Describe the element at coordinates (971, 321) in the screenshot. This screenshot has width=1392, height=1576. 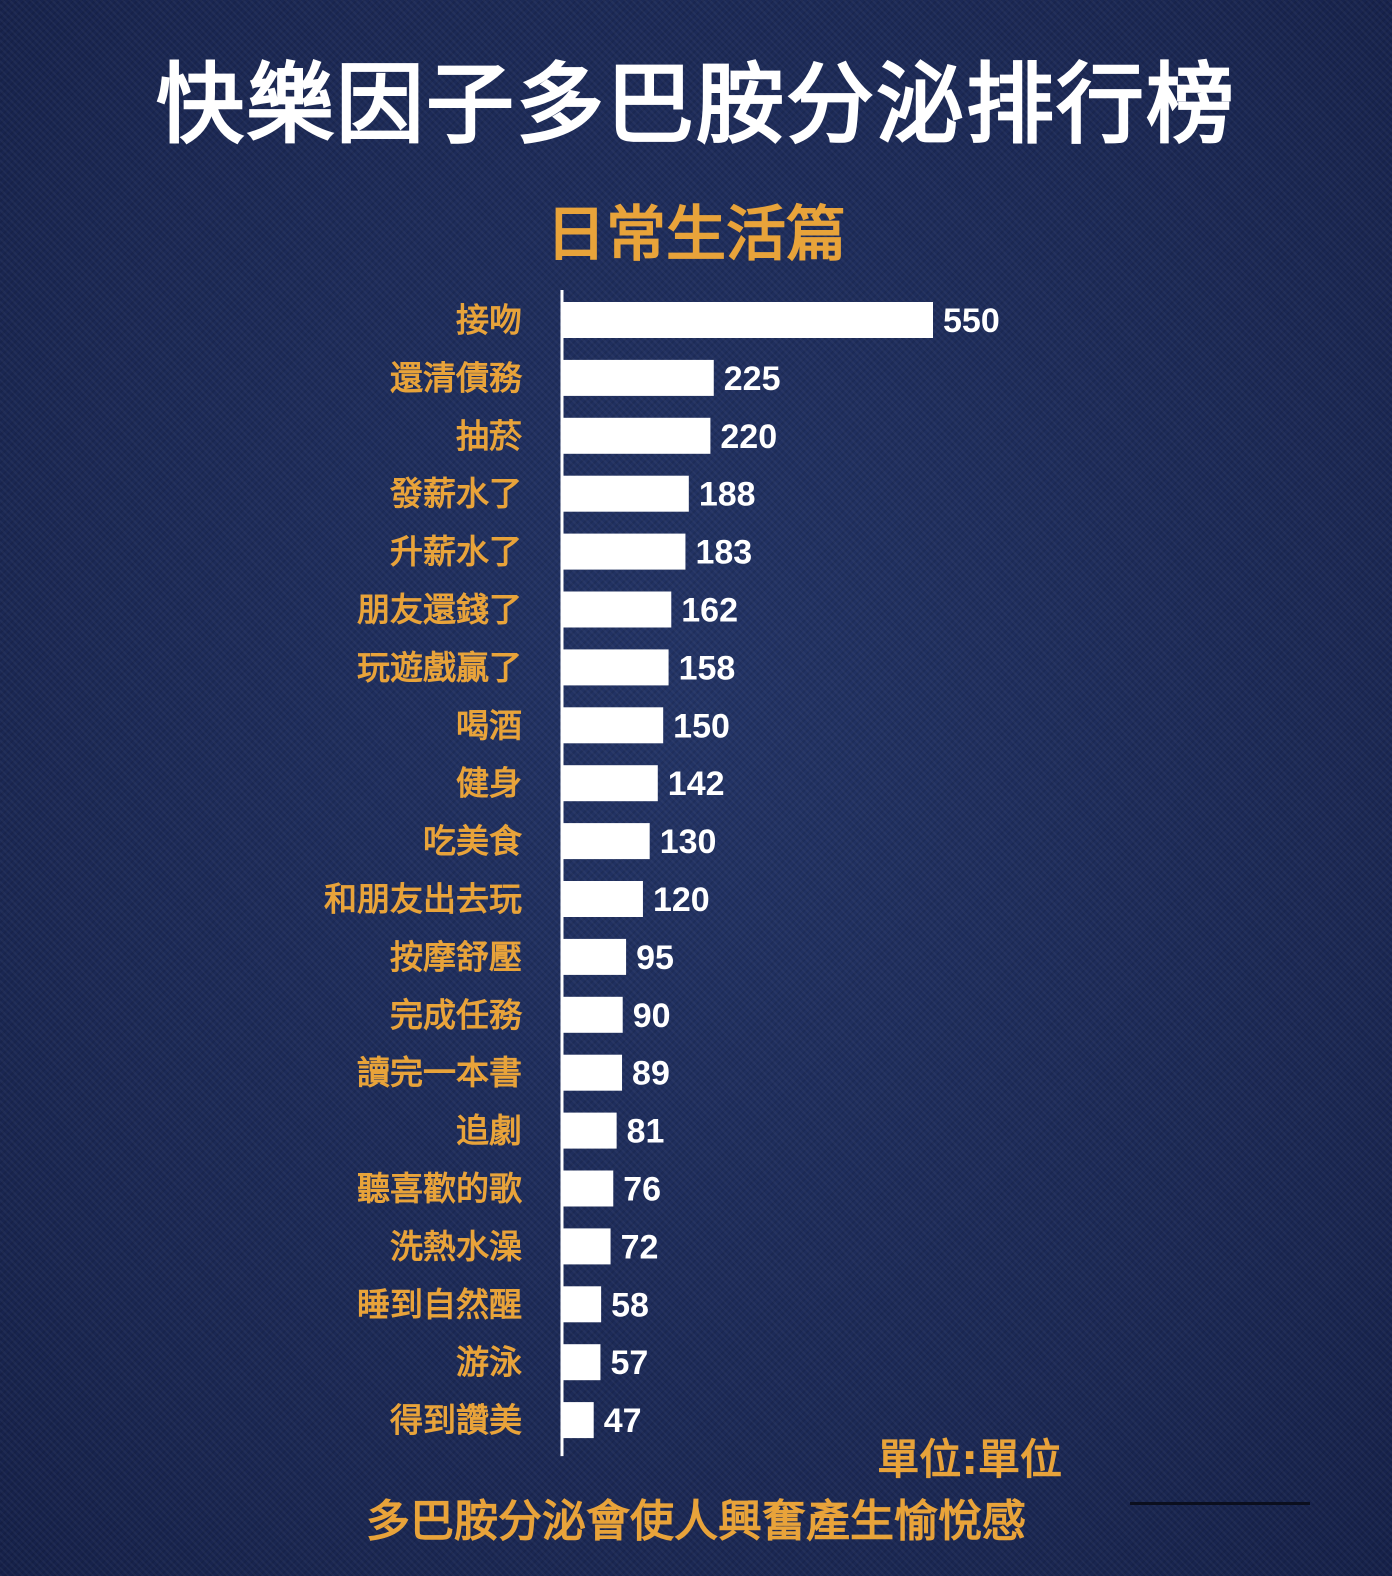
I see `value-label-0: 550` at that location.